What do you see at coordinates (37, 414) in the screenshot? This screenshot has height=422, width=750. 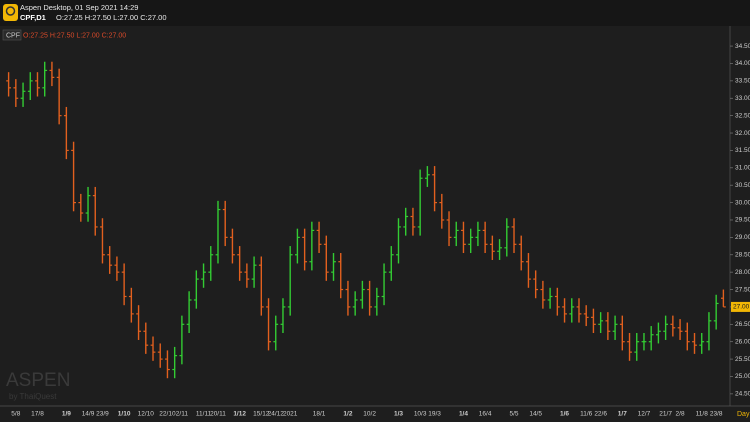 I see `x-tick-label: 17/8` at bounding box center [37, 414].